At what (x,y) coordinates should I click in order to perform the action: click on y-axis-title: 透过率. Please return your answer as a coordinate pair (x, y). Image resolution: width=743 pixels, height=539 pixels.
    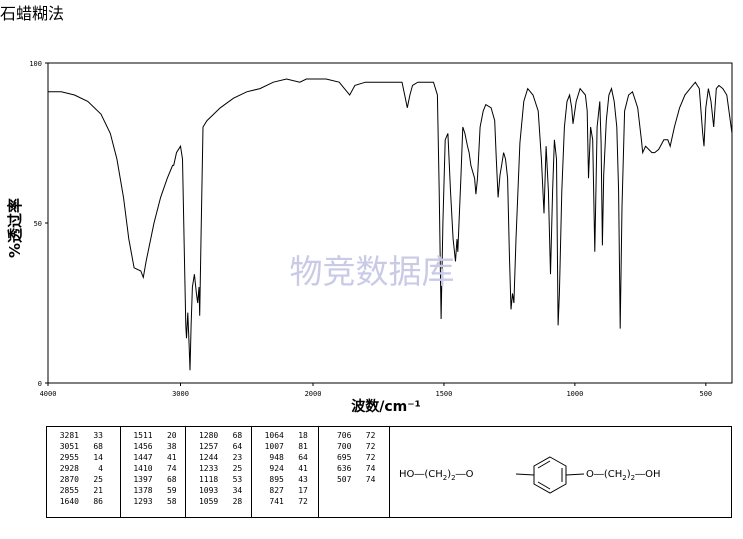
    Looking at the image, I should click on (15, 220).